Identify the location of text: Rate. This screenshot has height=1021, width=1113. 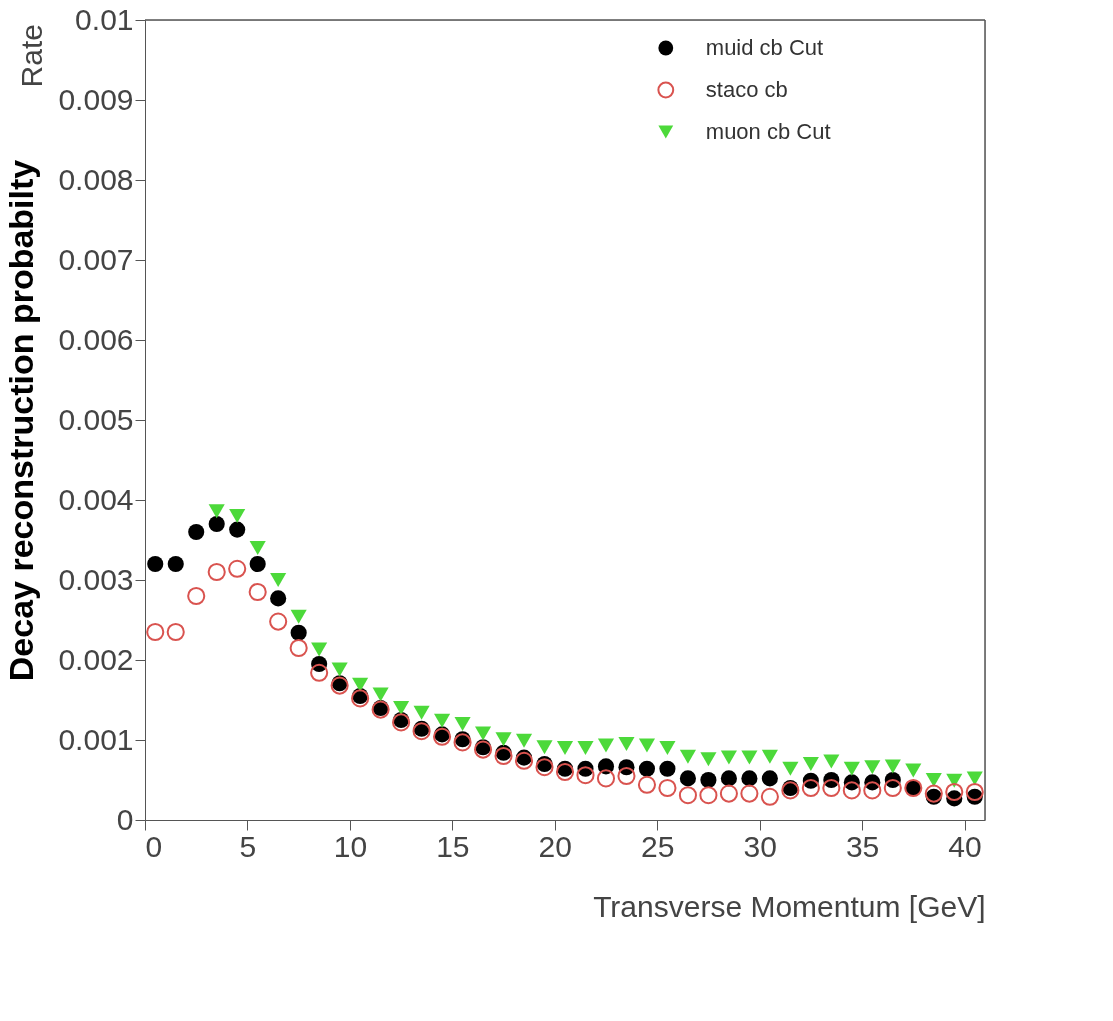
(31, 56).